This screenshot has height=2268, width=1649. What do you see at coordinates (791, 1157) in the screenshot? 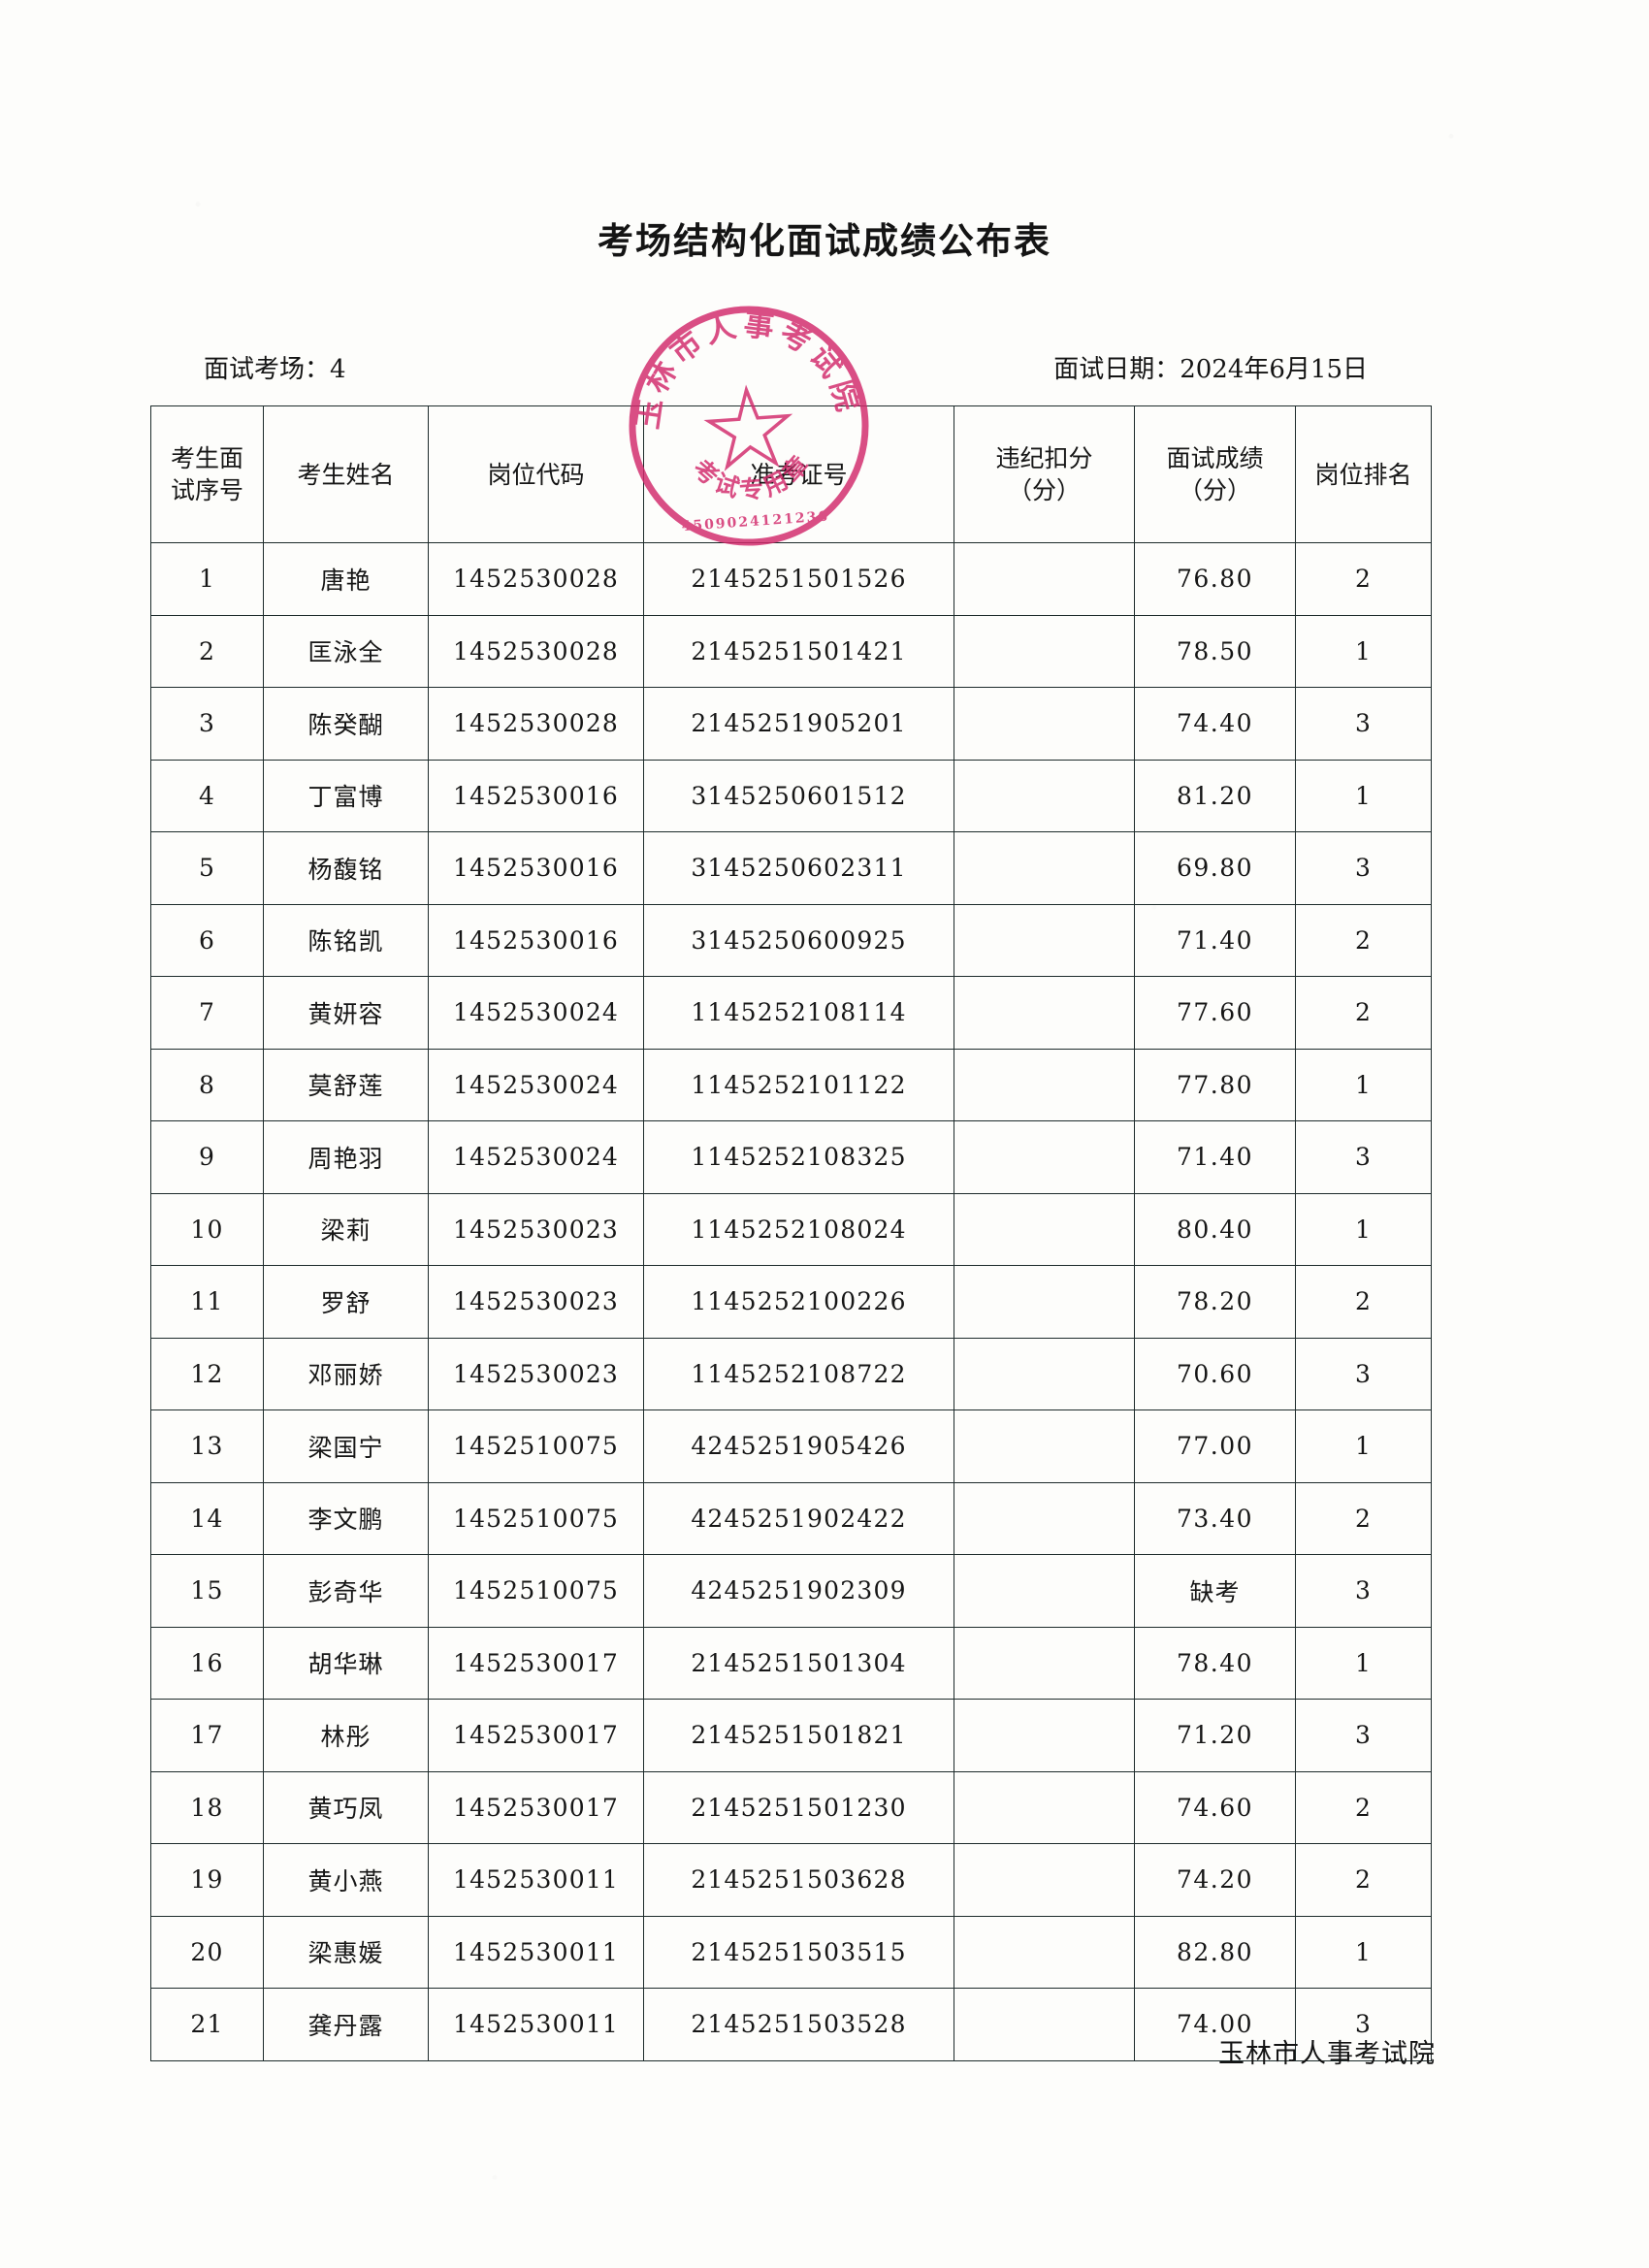
I see `table-row: 9 周艳羽 1452530024 1145252108325 71.40 3` at bounding box center [791, 1157].